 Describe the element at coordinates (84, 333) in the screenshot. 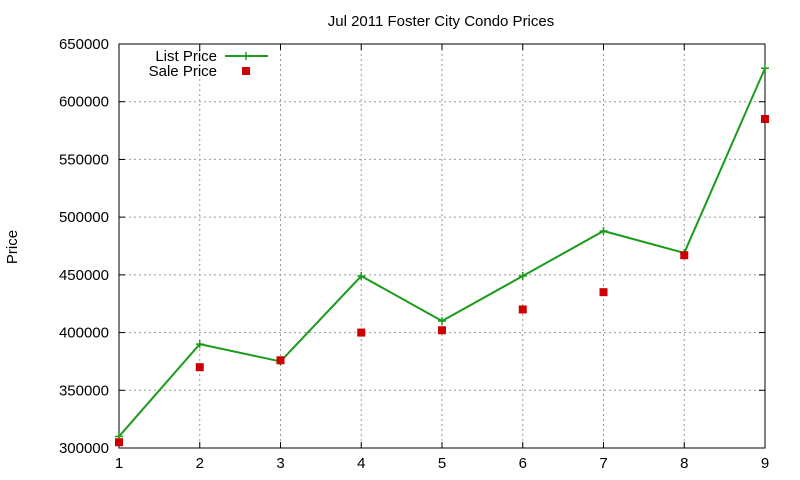

I see `y-tick-label: 400000` at that location.